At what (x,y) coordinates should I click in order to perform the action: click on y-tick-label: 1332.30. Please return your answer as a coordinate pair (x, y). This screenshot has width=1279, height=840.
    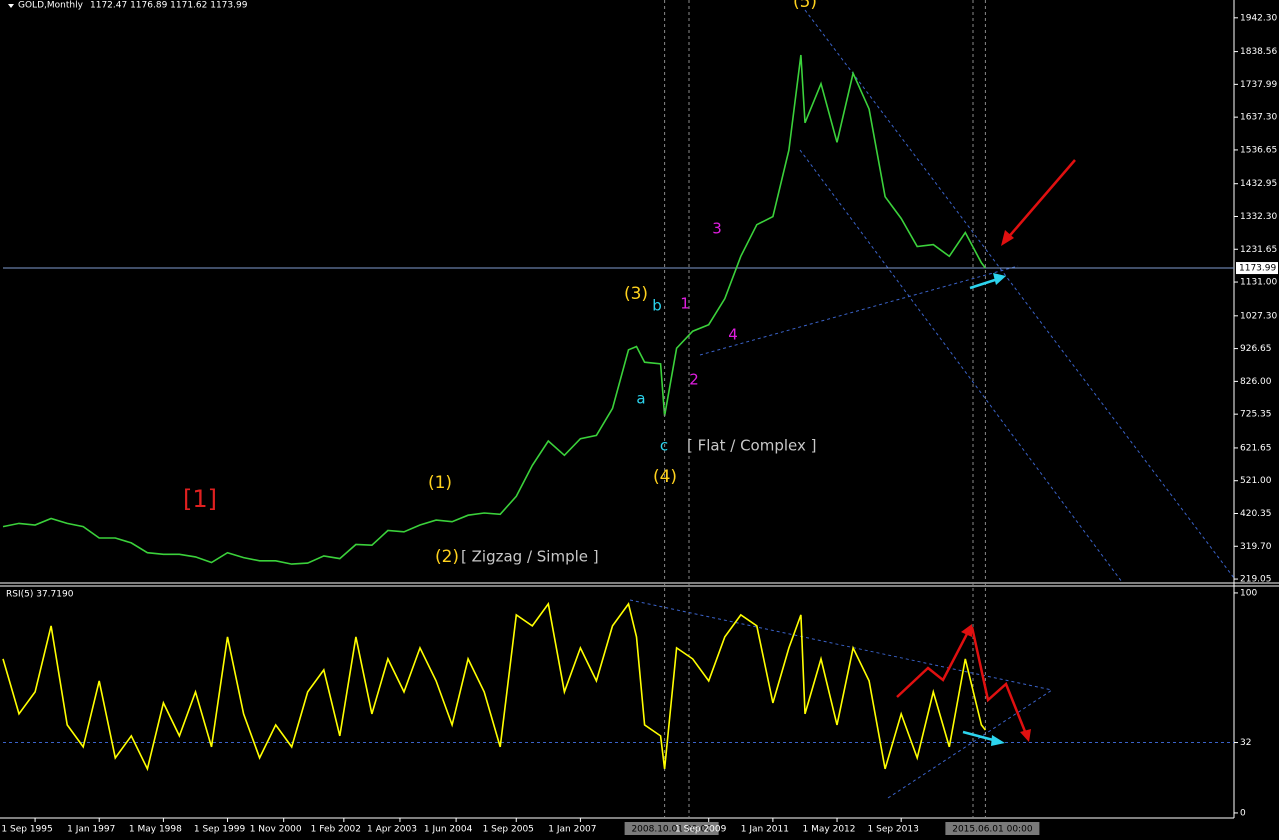
    Looking at the image, I should click on (1258, 217).